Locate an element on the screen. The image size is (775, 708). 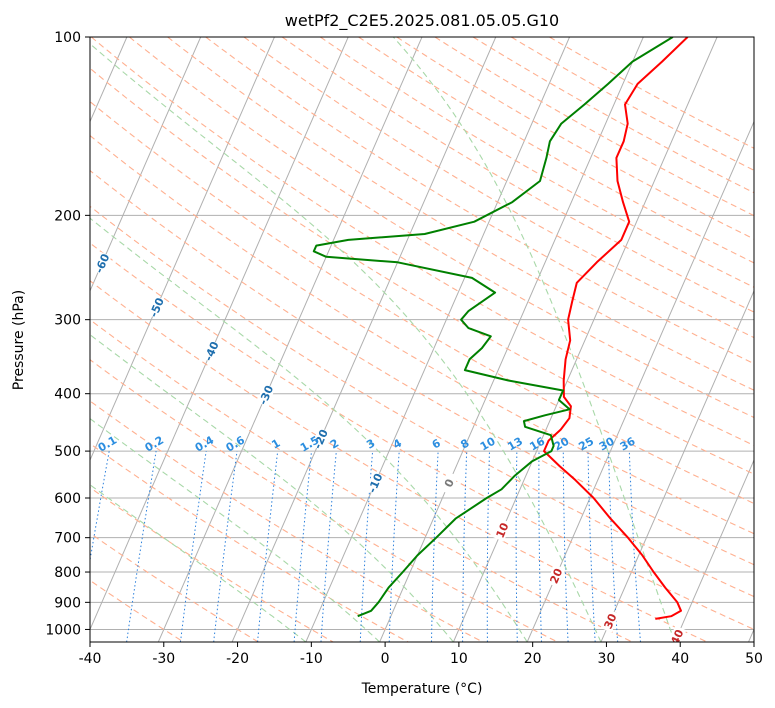
isotherm-label: 30 is located at coordinates (611, 621).